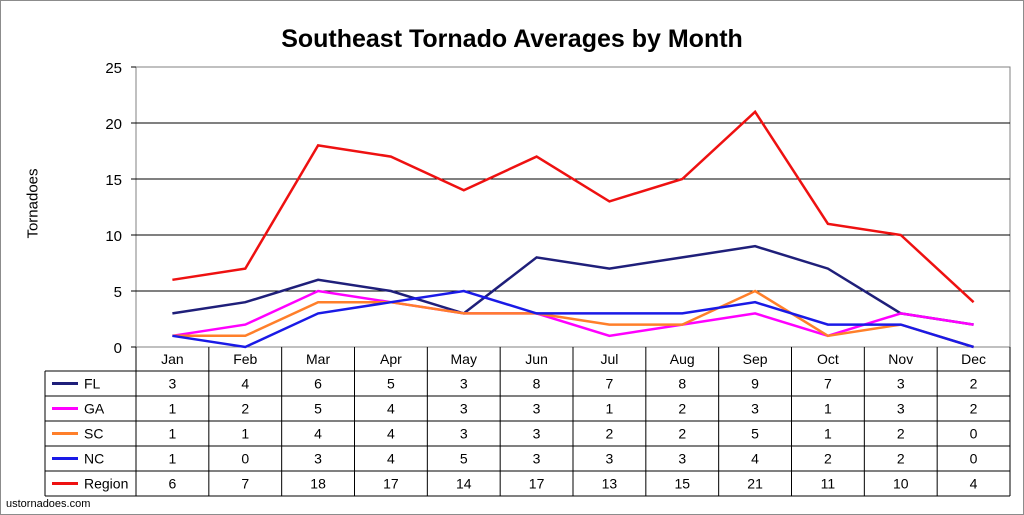 Image resolution: width=1024 pixels, height=515 pixels. I want to click on table-cell-value: 11, so click(828, 484).